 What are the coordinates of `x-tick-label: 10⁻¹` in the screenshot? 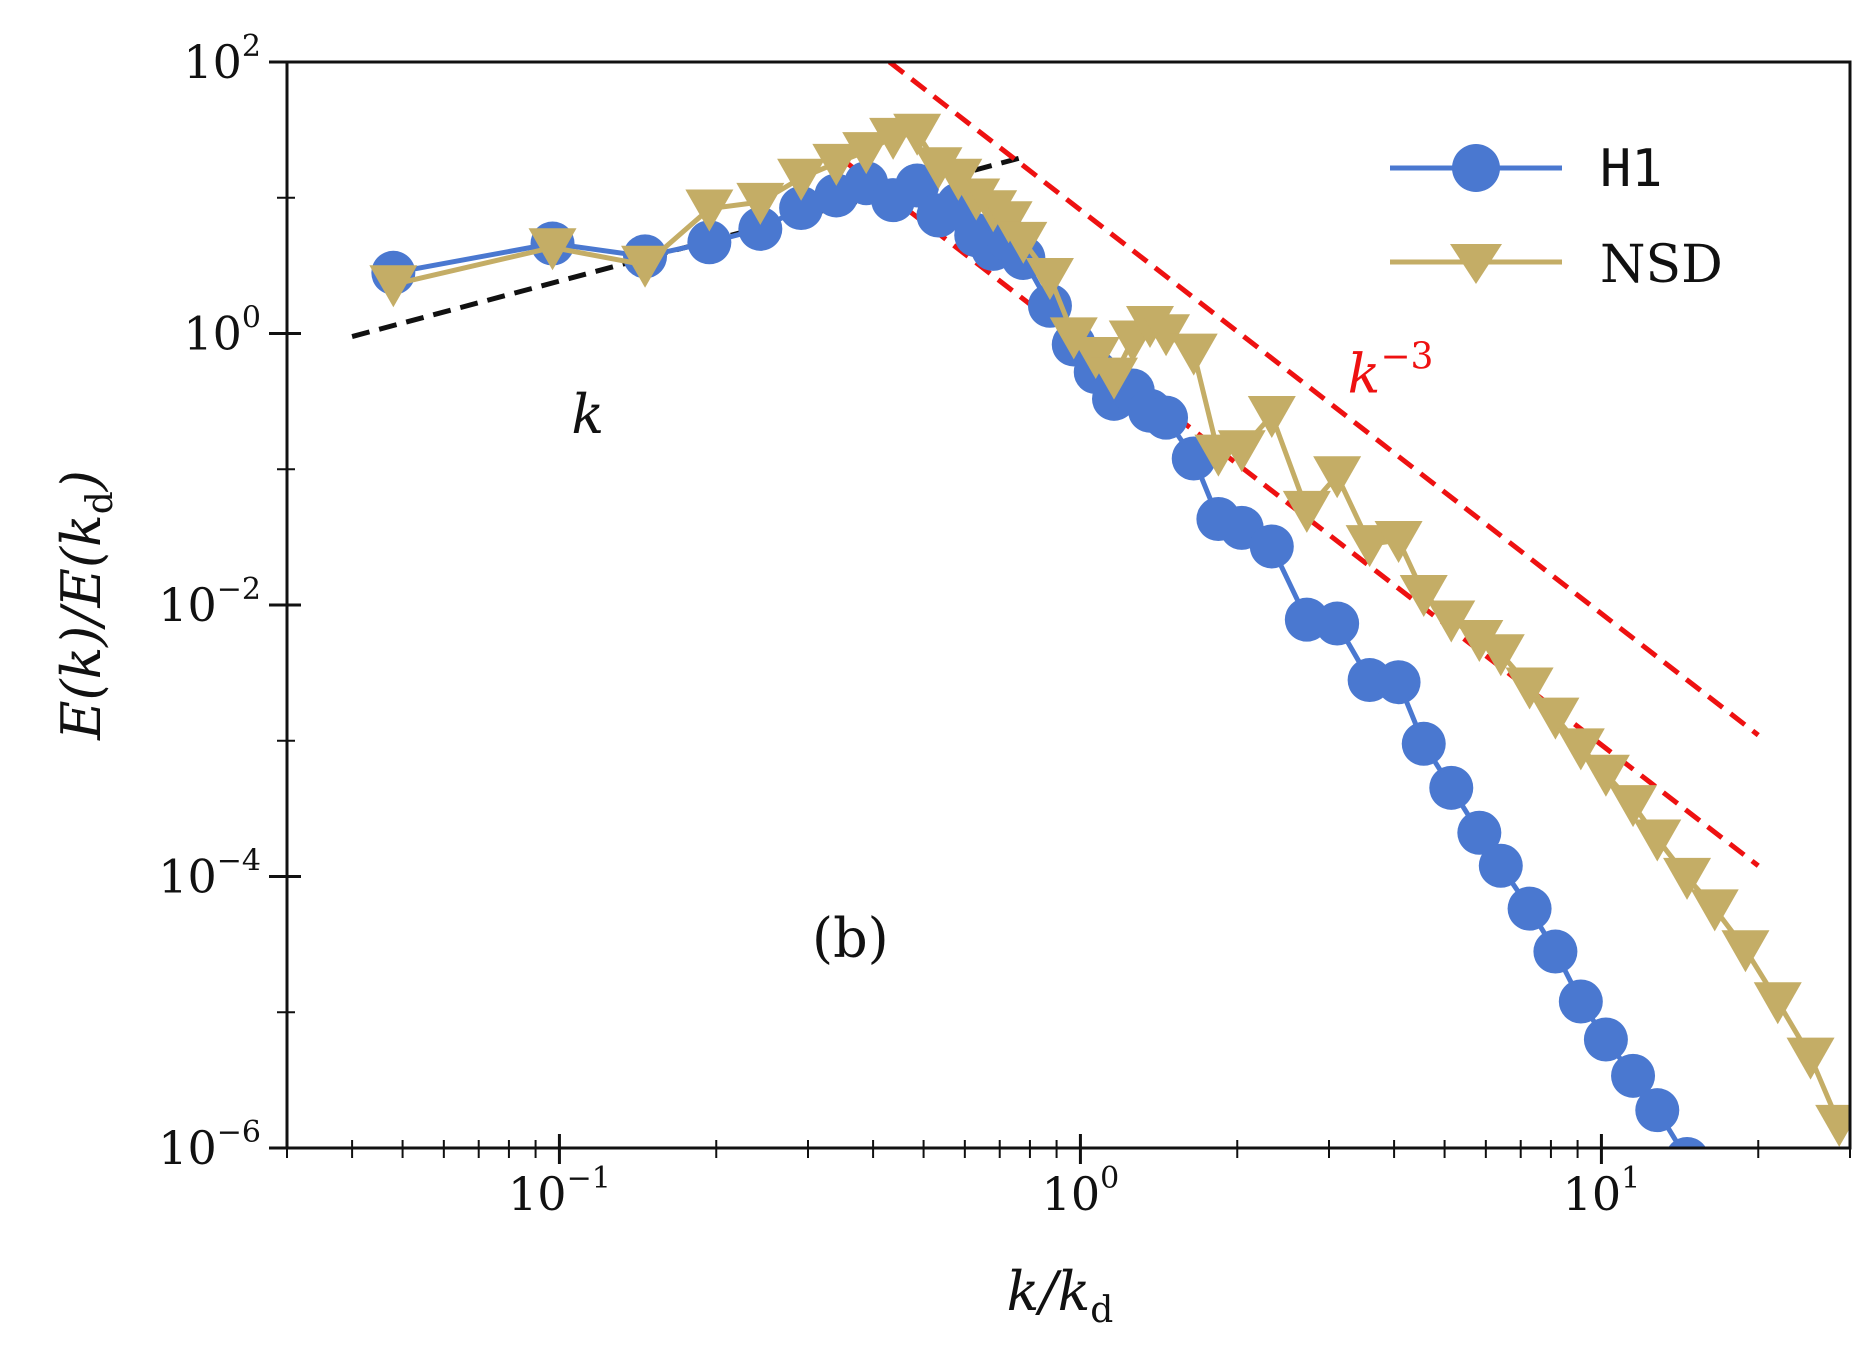 It's located at (559, 1191).